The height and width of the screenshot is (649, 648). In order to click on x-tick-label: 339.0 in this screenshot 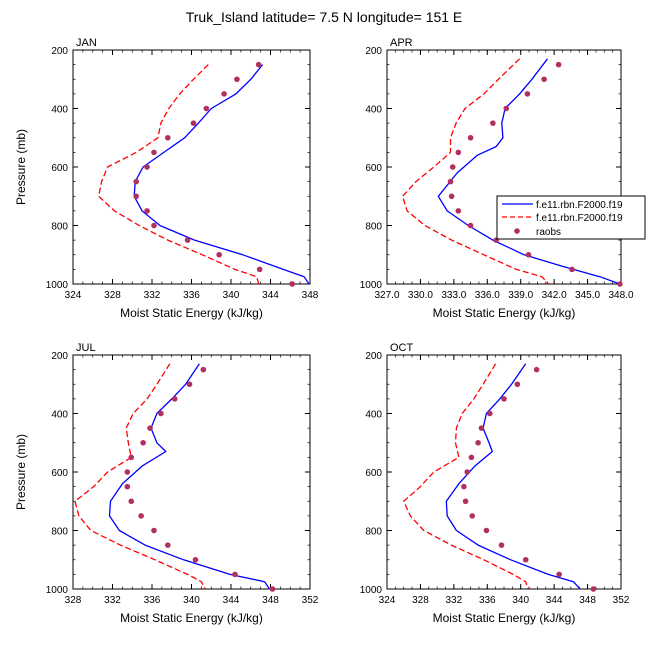, I will do `click(520, 295)`.